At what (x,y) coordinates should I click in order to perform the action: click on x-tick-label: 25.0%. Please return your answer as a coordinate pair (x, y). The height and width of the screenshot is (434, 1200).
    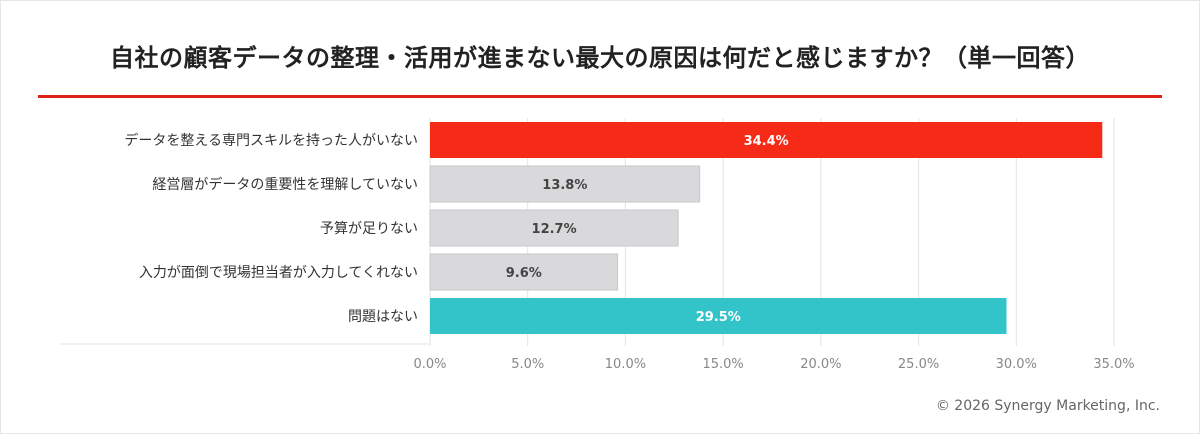
    Looking at the image, I should click on (918, 363).